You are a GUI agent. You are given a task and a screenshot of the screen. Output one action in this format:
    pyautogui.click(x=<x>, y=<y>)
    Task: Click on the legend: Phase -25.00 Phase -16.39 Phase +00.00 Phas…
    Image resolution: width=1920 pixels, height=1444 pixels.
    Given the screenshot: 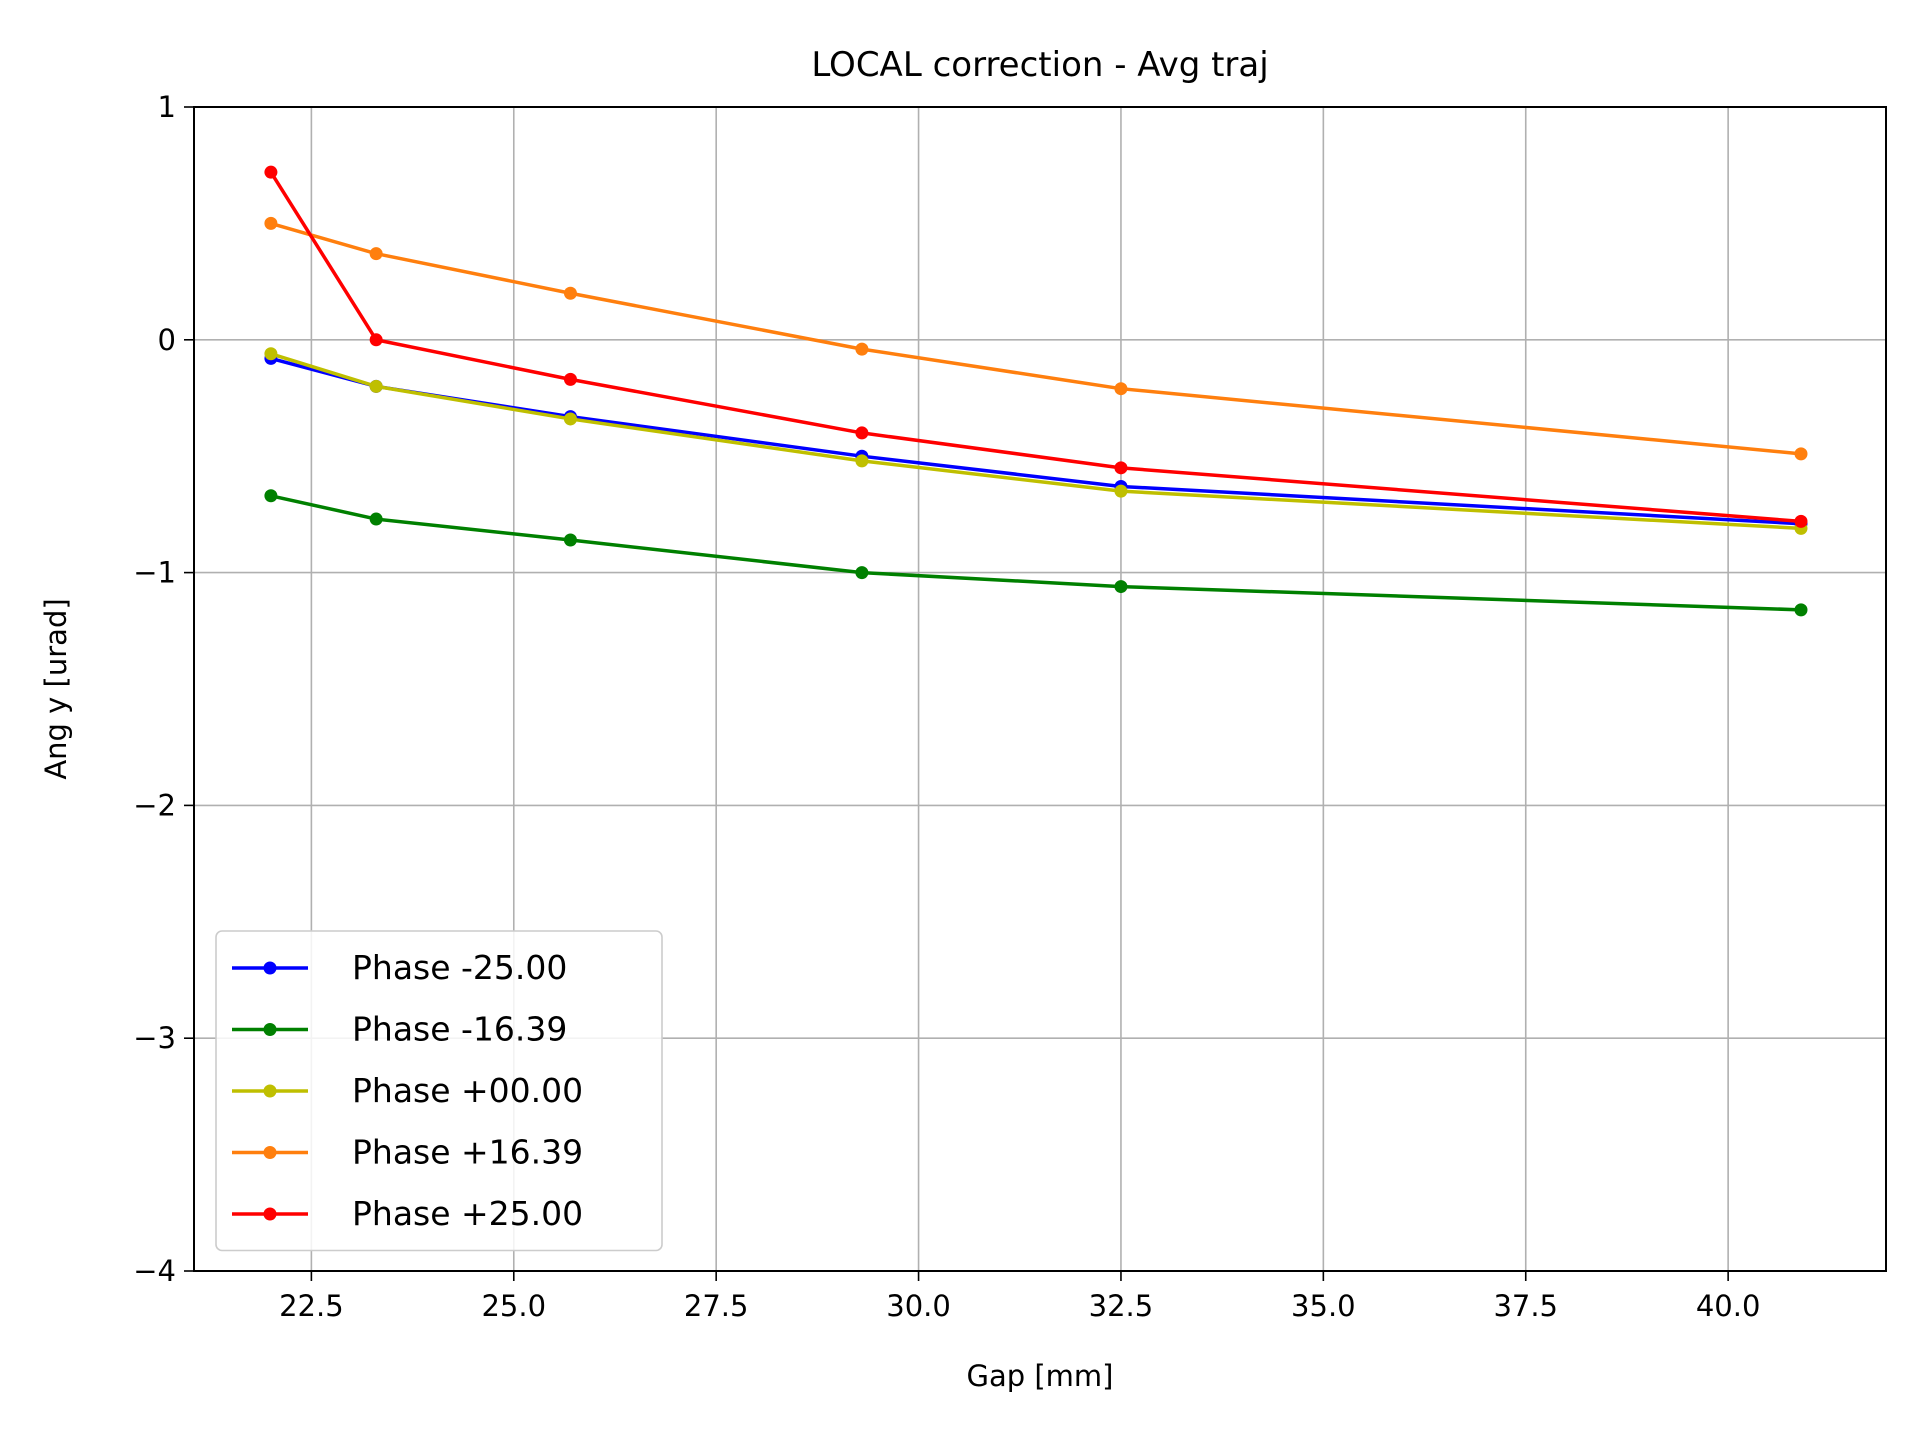 What is the action you would take?
    pyautogui.click(x=439, y=1091)
    